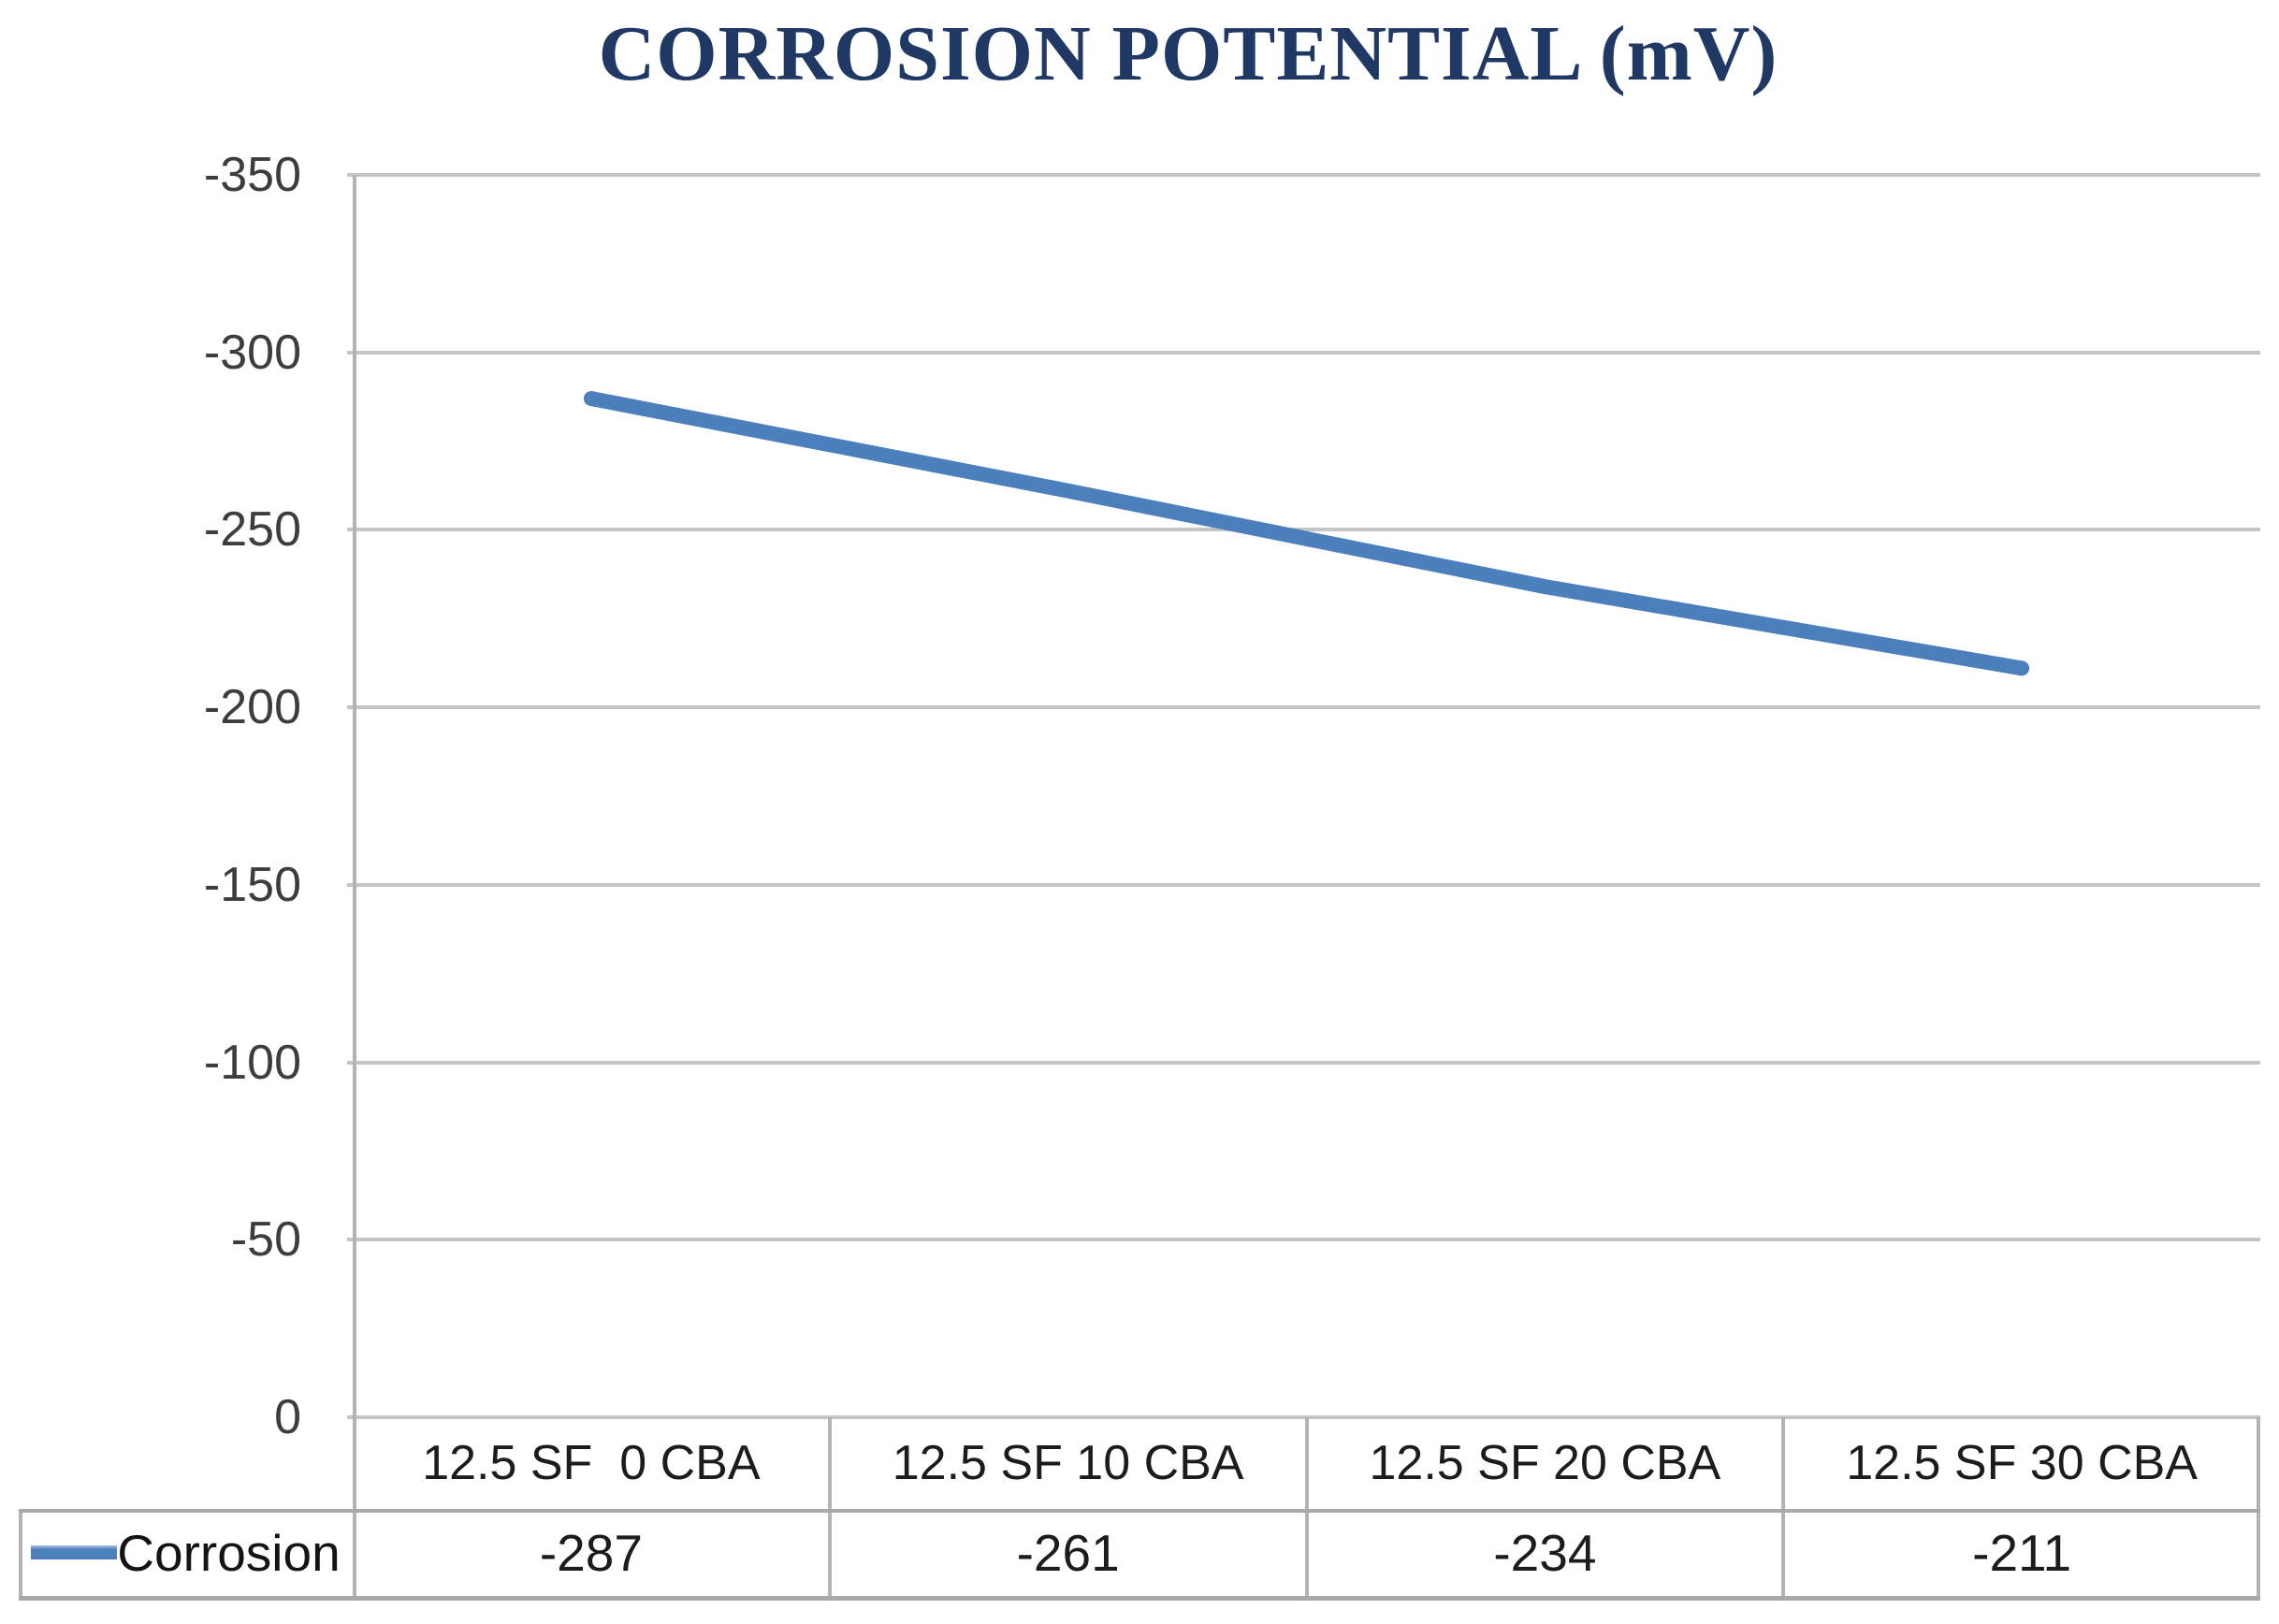 The image size is (2279, 1624). What do you see at coordinates (1139, 1598) in the screenshot?
I see `table-bottom-border` at bounding box center [1139, 1598].